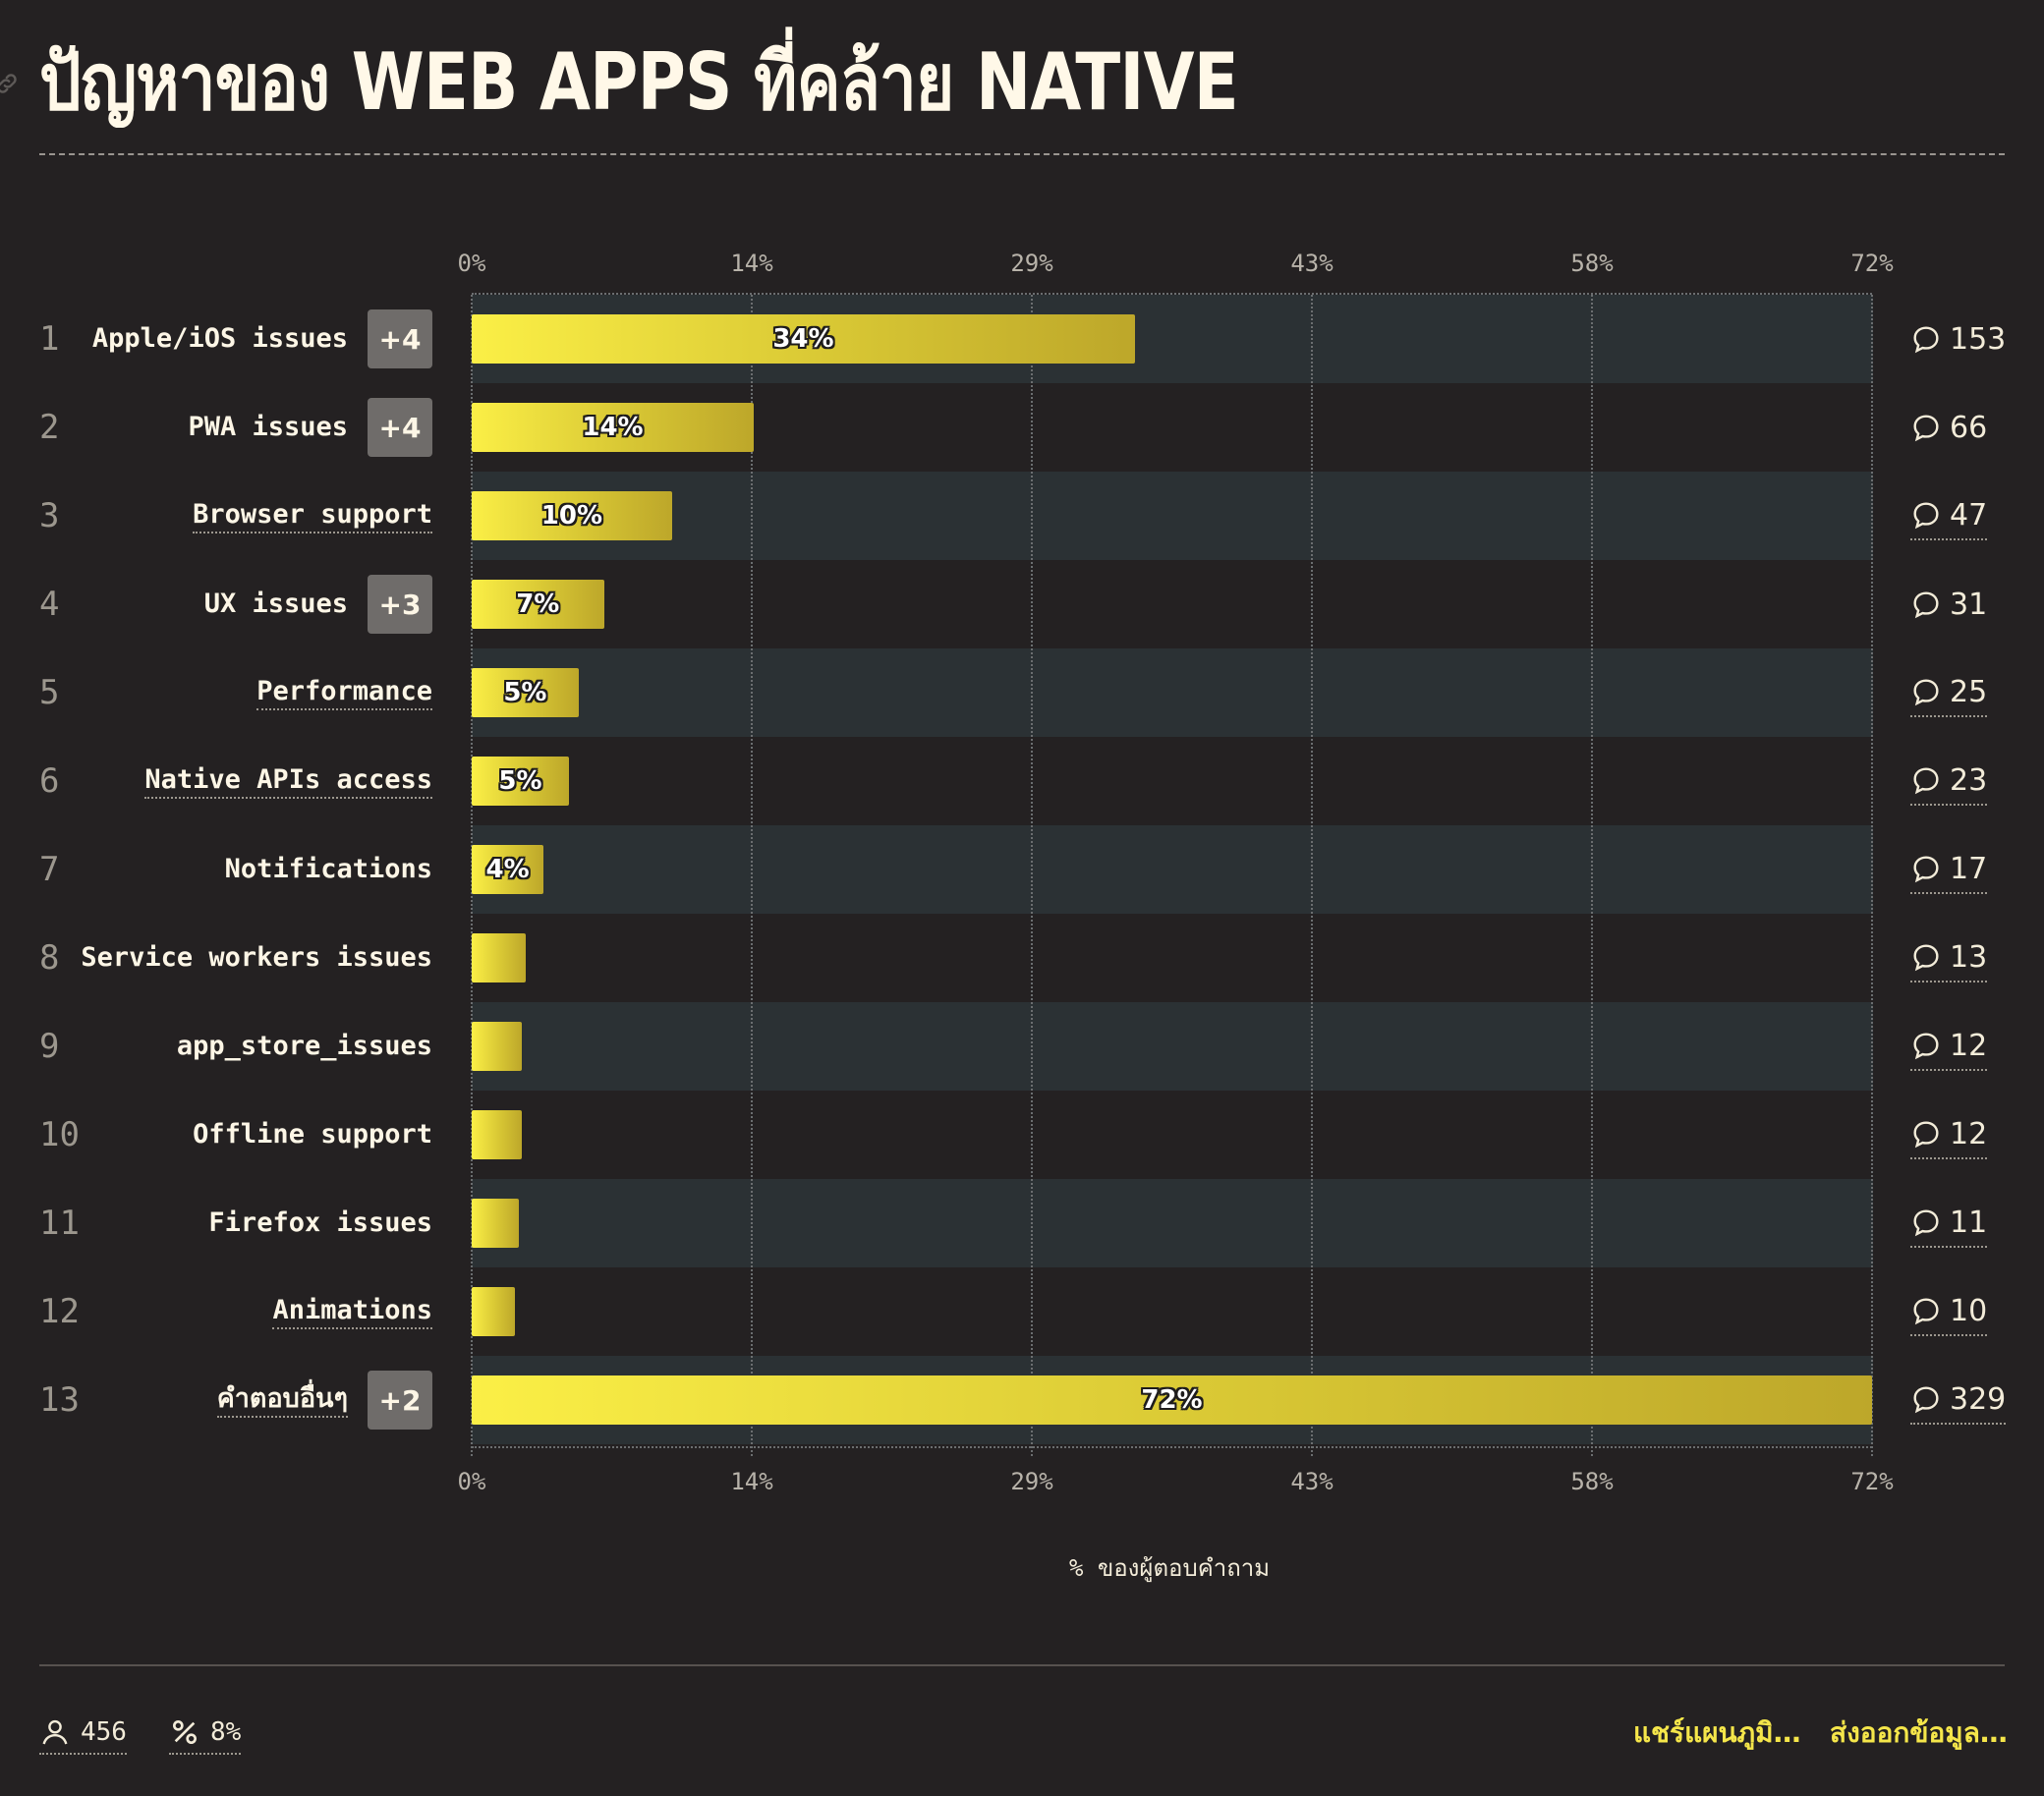  I want to click on row-label-group: UX issues +3, so click(318, 604).